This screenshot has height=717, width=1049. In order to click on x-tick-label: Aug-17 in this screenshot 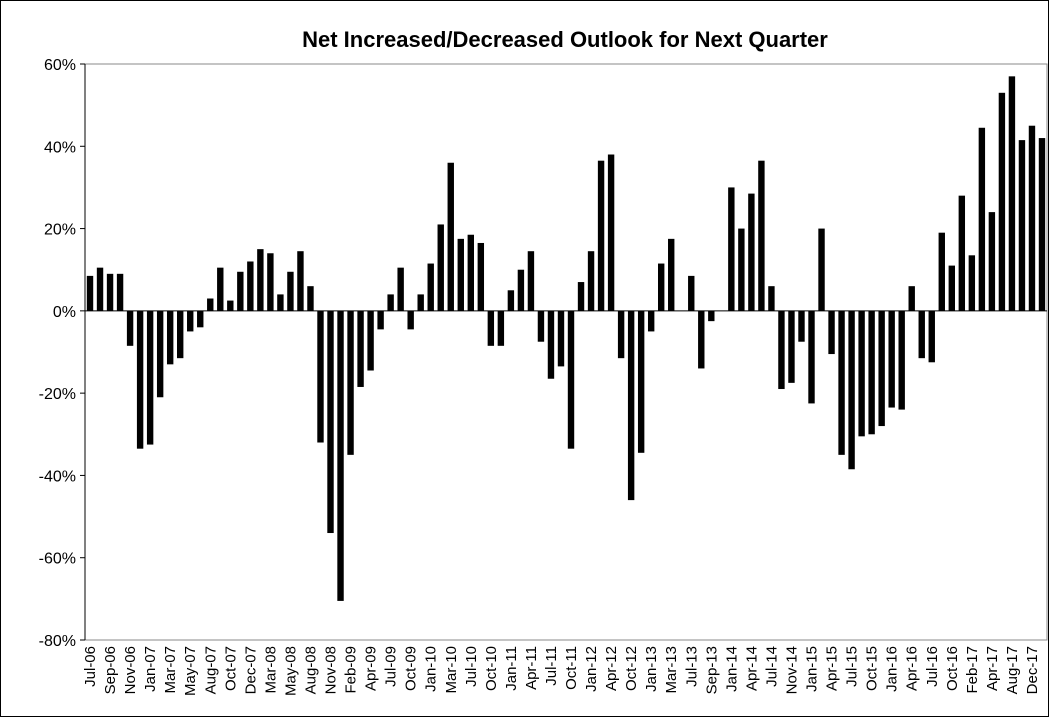, I will do `click(1012, 670)`.